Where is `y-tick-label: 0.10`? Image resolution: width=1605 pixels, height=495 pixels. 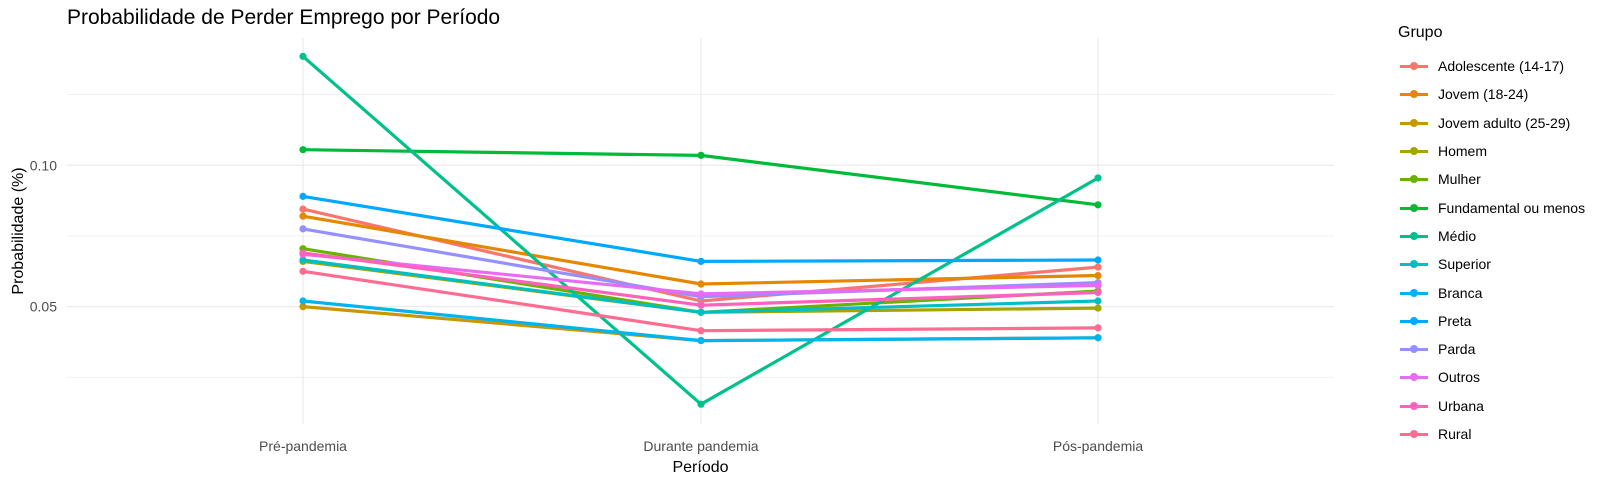
y-tick-label: 0.10 is located at coordinates (43, 165).